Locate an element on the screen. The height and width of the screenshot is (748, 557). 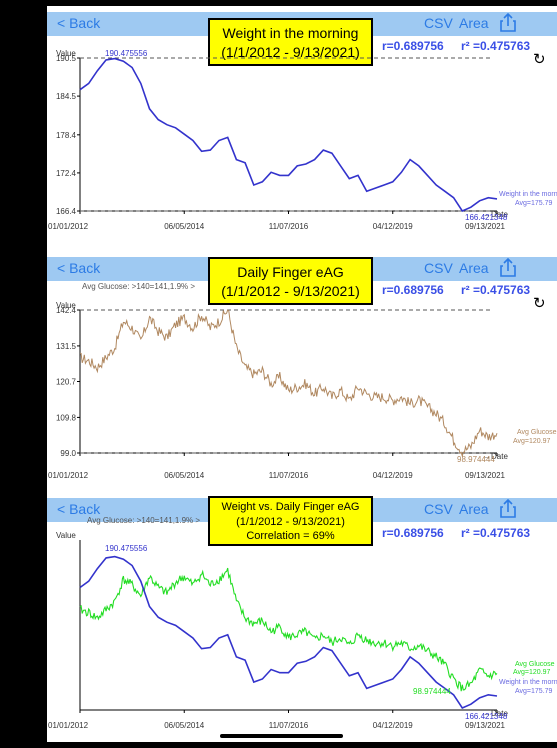
weight-max-label: 190.475556 is located at coordinates (126, 548).